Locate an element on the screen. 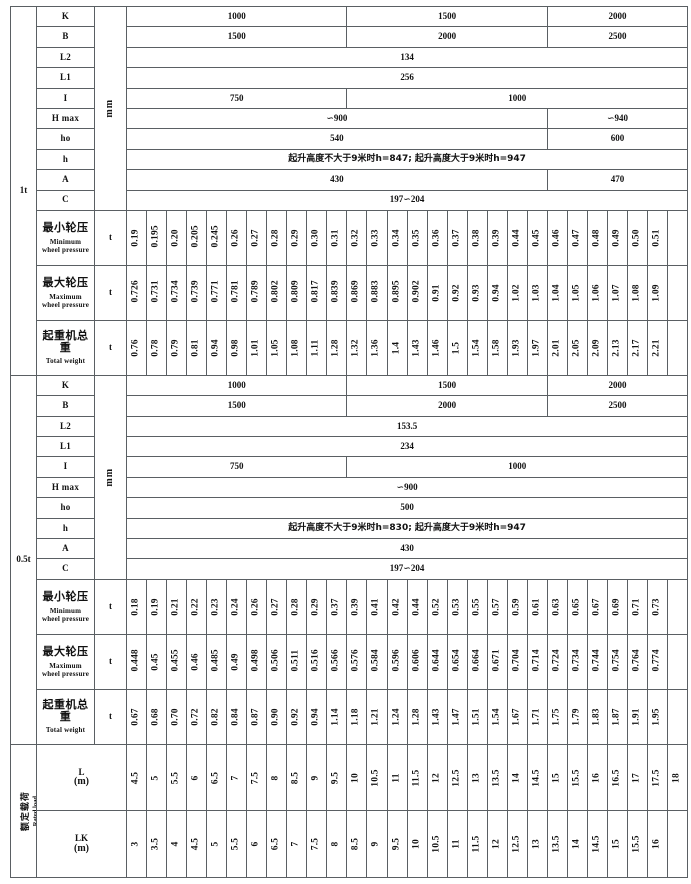  span-value: 8.5 is located at coordinates (295, 777).